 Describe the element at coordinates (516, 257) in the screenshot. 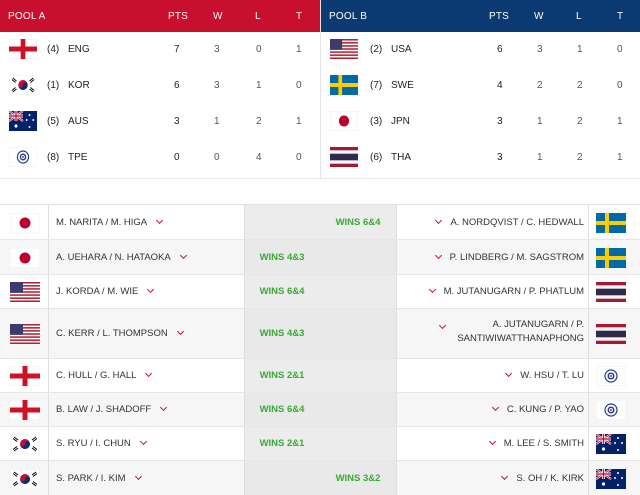

I see `right-pair-names: P. LINDBERG / M. SAGSTROM` at that location.